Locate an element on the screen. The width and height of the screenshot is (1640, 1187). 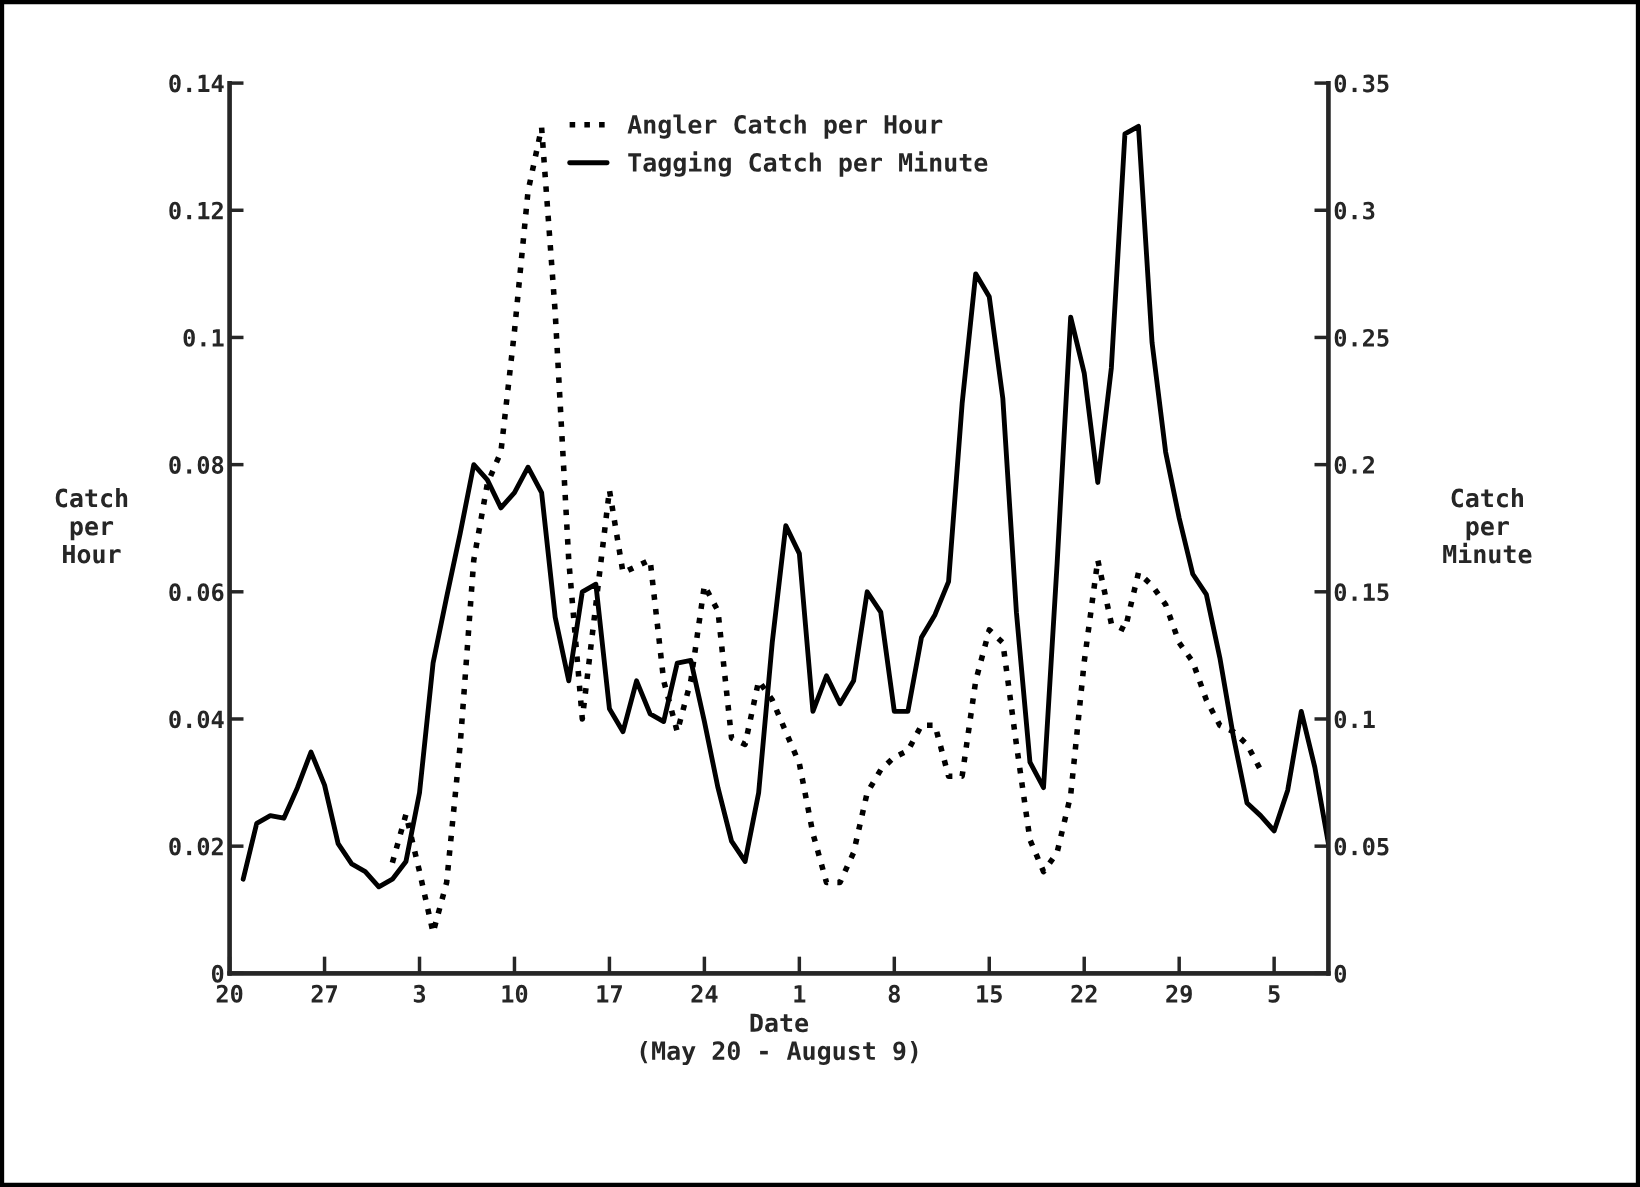
y-tick-label: 0.1 is located at coordinates (203, 337).